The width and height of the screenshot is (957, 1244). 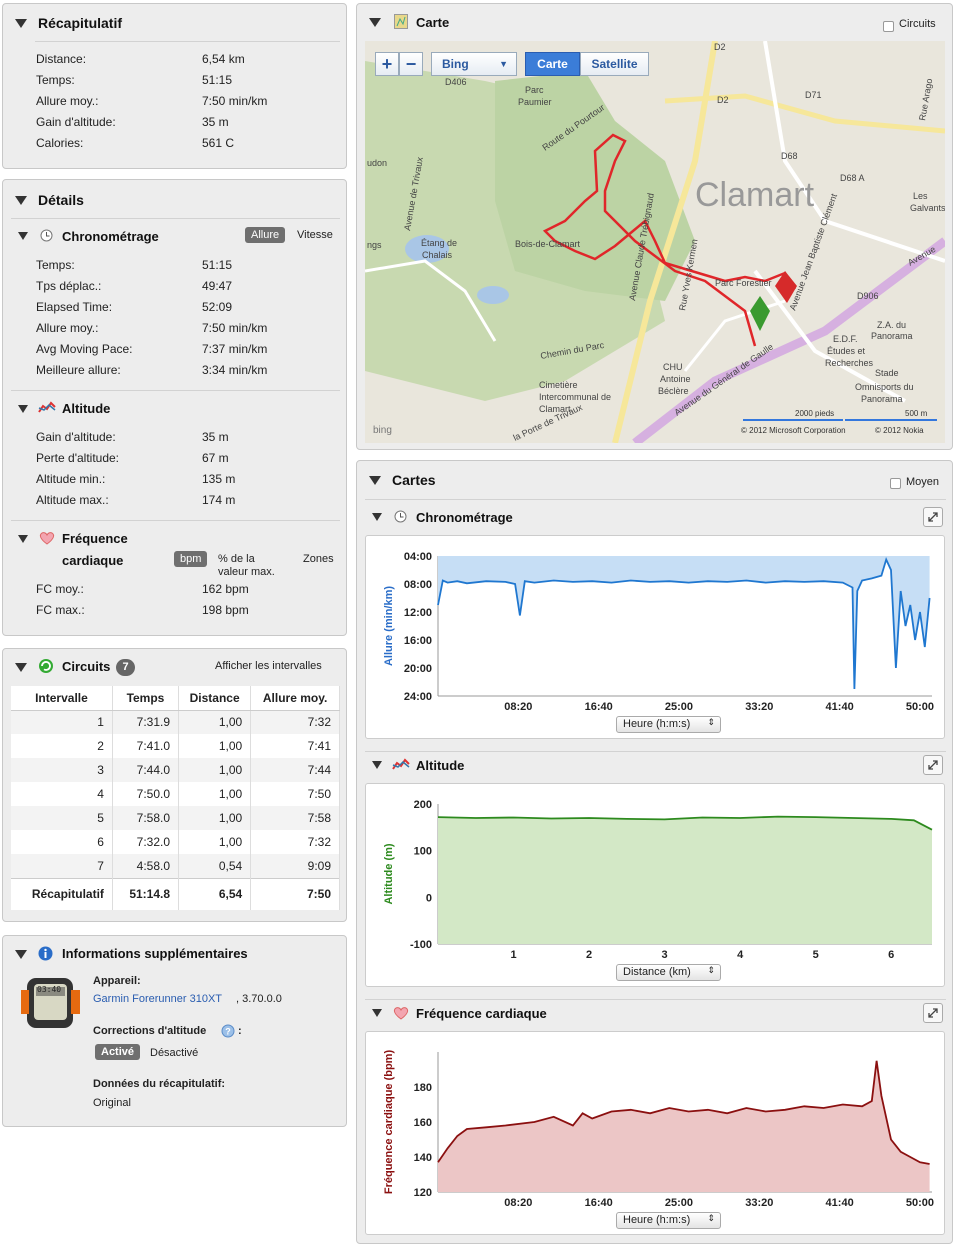 I want to click on bpm-toggle: bpm, so click(x=191, y=559).